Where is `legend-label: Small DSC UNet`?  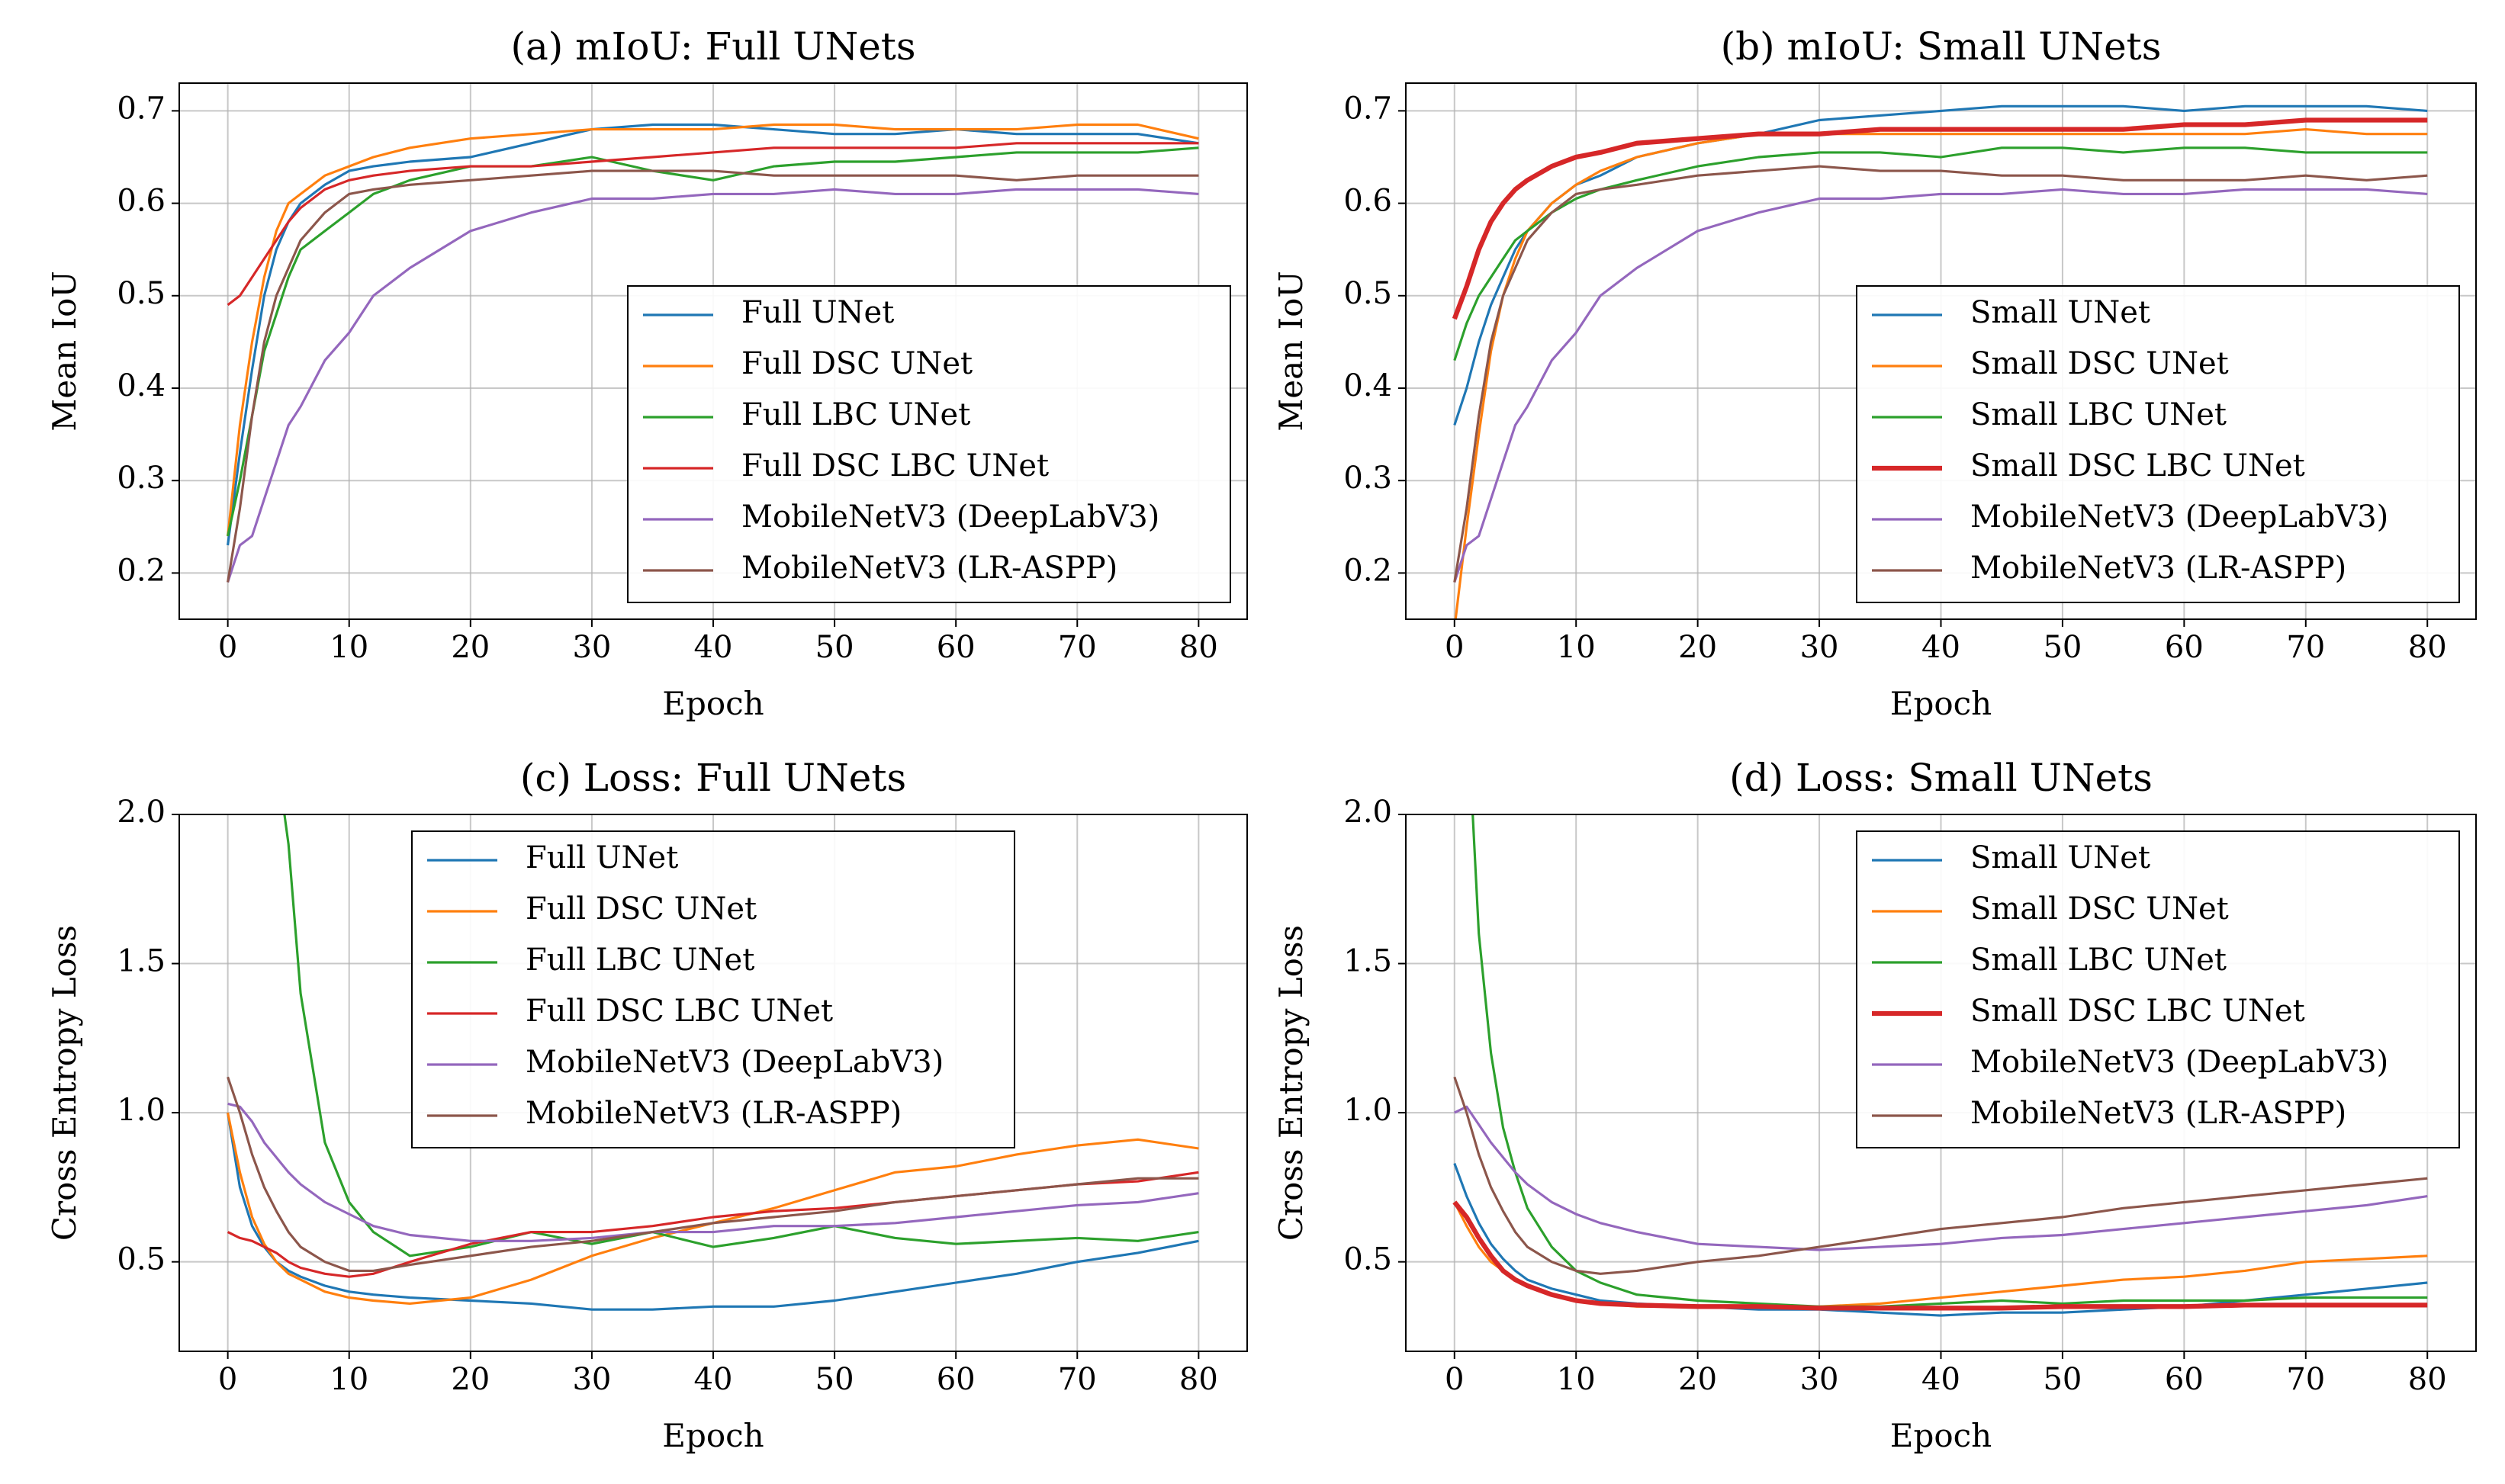
legend-label: Small DSC UNet is located at coordinates (2099, 909).